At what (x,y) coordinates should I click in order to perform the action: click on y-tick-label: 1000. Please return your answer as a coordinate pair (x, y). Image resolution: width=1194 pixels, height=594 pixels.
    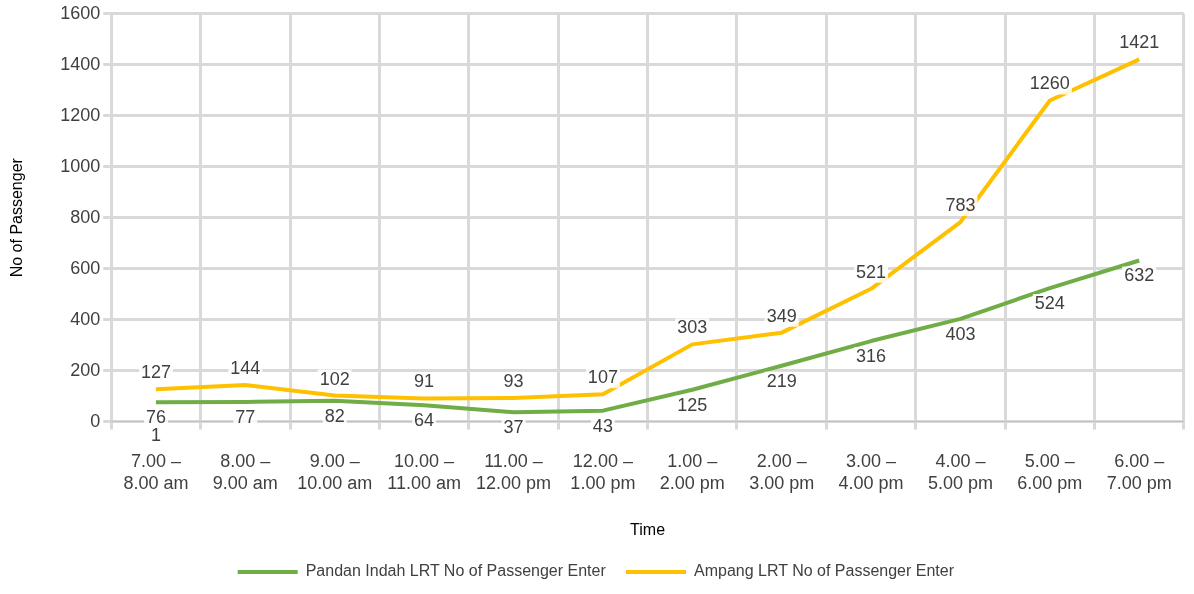
    Looking at the image, I should click on (80, 165).